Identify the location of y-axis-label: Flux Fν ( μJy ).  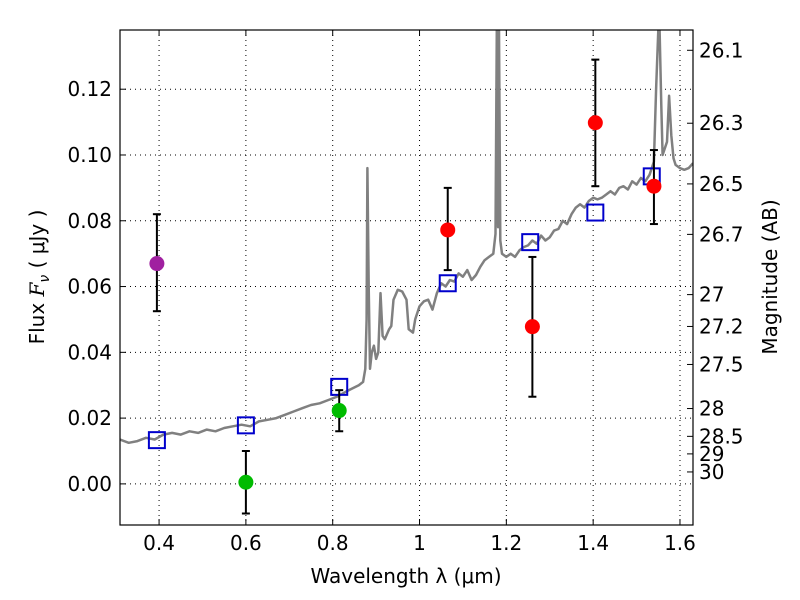
(39, 277).